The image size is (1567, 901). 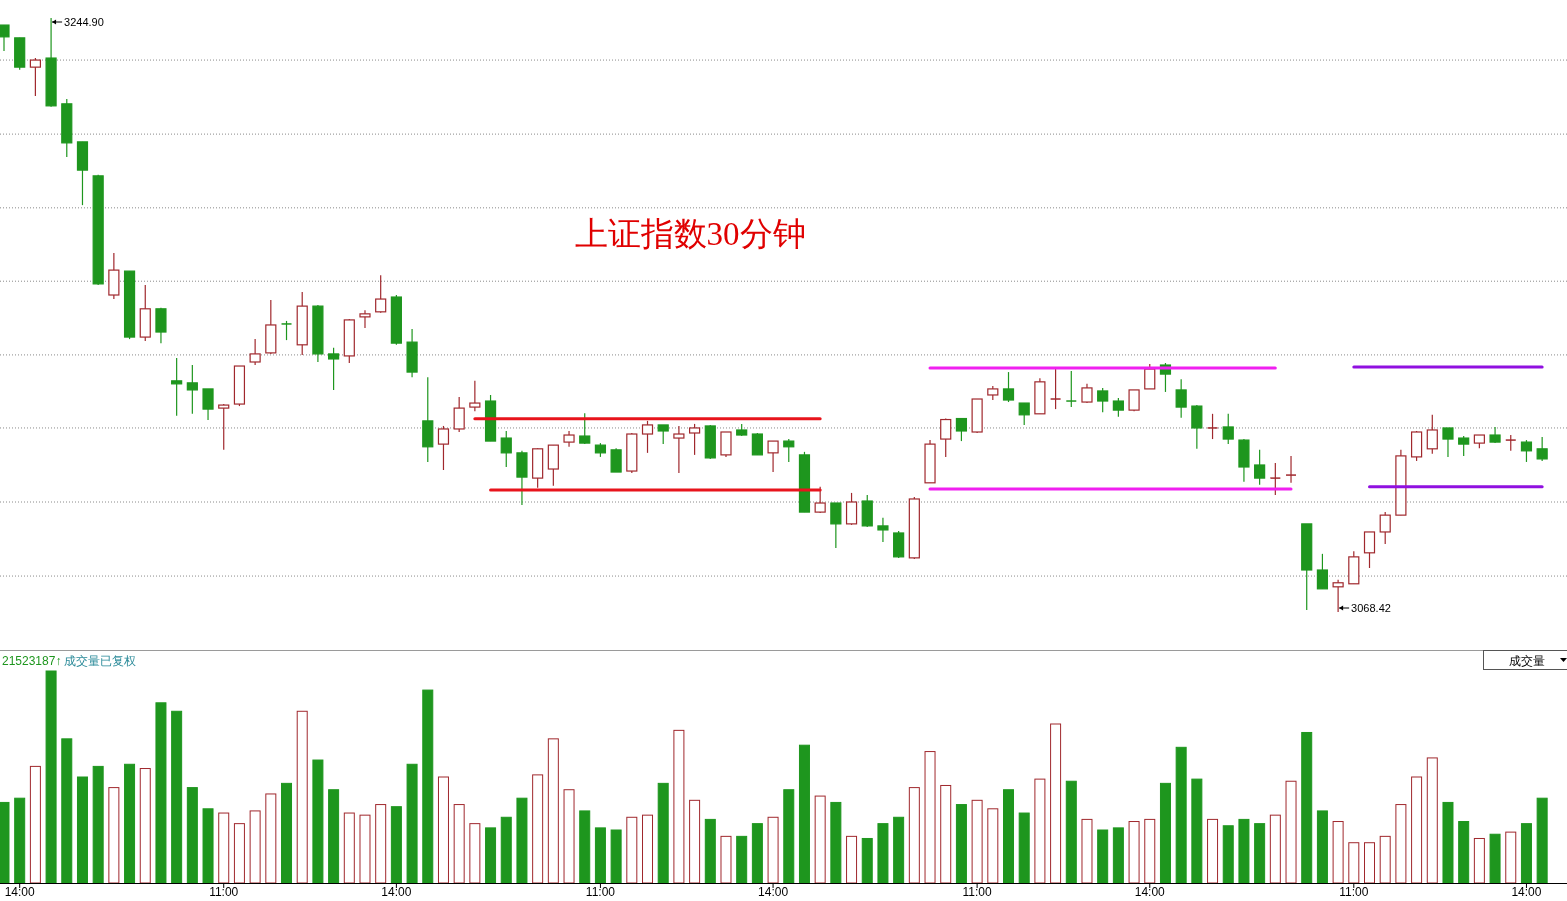 What do you see at coordinates (100, 661) in the screenshot?
I see `text: 成交量已复权` at bounding box center [100, 661].